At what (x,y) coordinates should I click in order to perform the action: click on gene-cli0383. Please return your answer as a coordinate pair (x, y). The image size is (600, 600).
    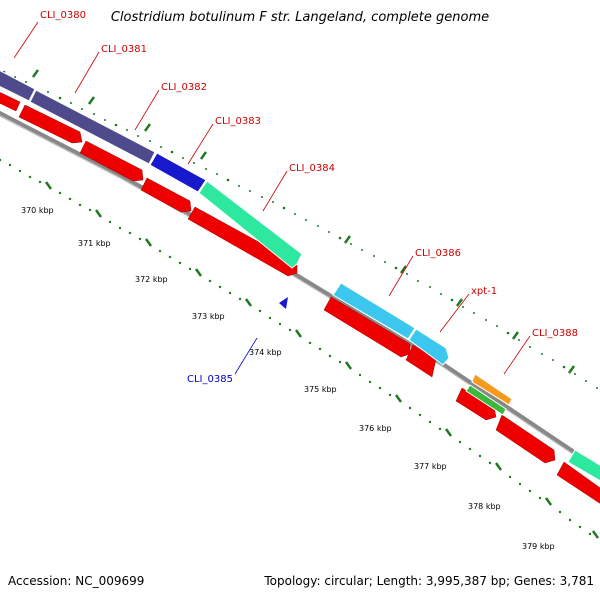
    Looking at the image, I should click on (178, 172).